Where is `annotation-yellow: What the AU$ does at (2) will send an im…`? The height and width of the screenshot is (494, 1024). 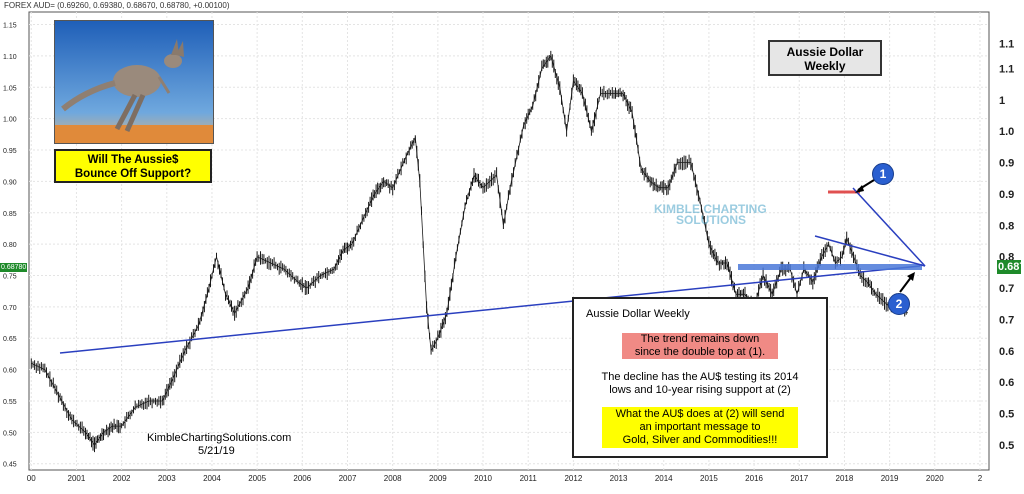 annotation-yellow: What the AU$ does at (2) will send an im… is located at coordinates (700, 427).